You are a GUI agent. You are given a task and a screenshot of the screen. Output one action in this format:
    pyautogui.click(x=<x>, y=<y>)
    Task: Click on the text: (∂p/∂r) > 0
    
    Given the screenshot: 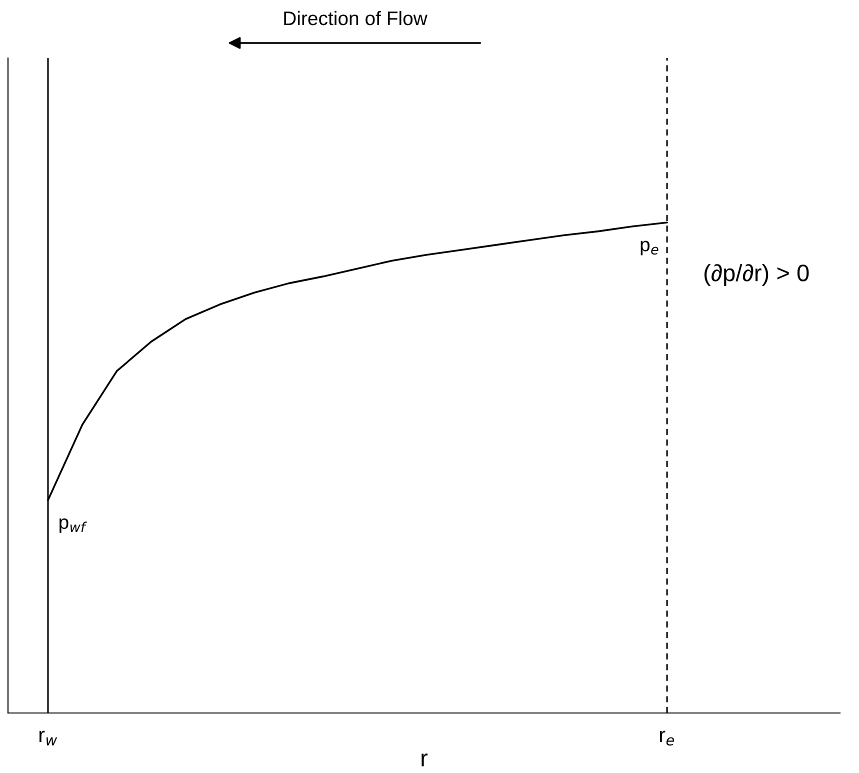 What is the action you would take?
    pyautogui.click(x=756, y=275)
    